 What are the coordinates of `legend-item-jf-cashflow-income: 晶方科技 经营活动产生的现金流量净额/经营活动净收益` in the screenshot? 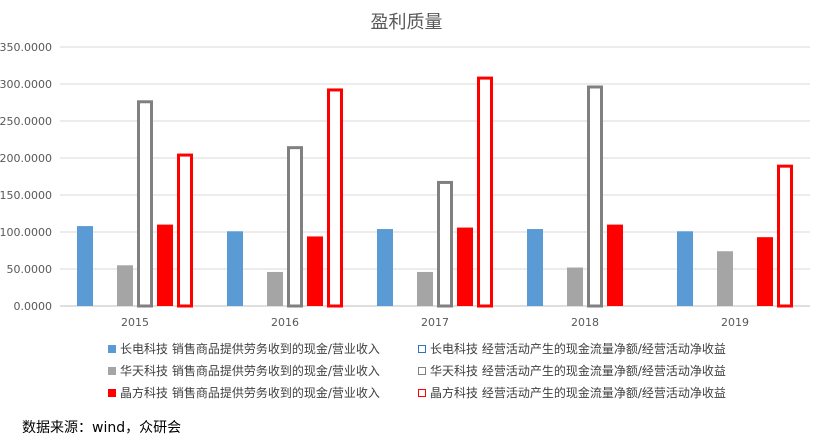 It's located at (572, 392).